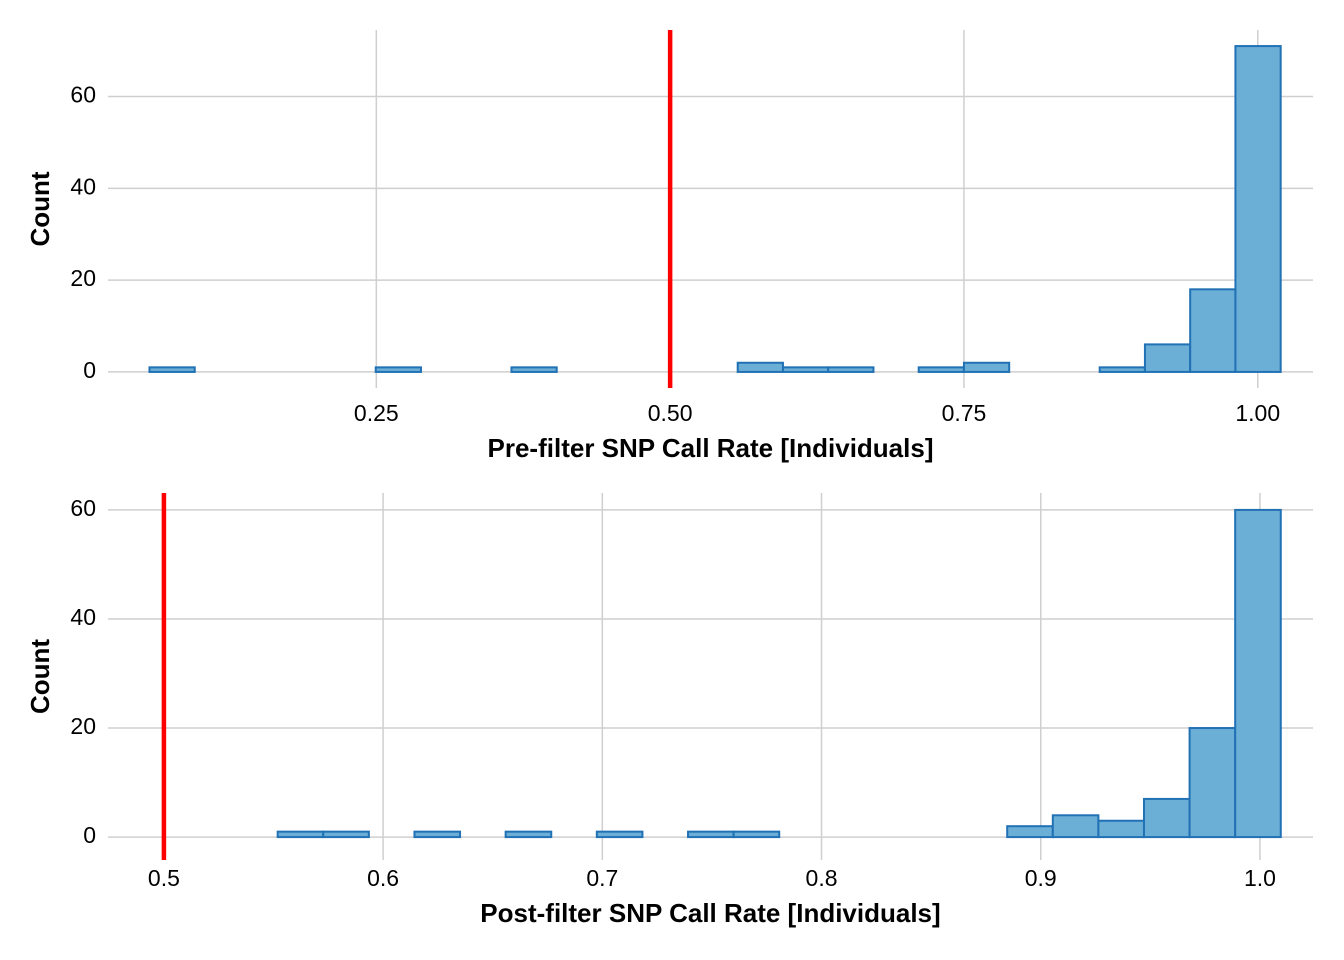 The image size is (1344, 960). What do you see at coordinates (710, 913) in the screenshot?
I see `x-axis-title: Post-filter SNP Call Rate [Individuals]` at bounding box center [710, 913].